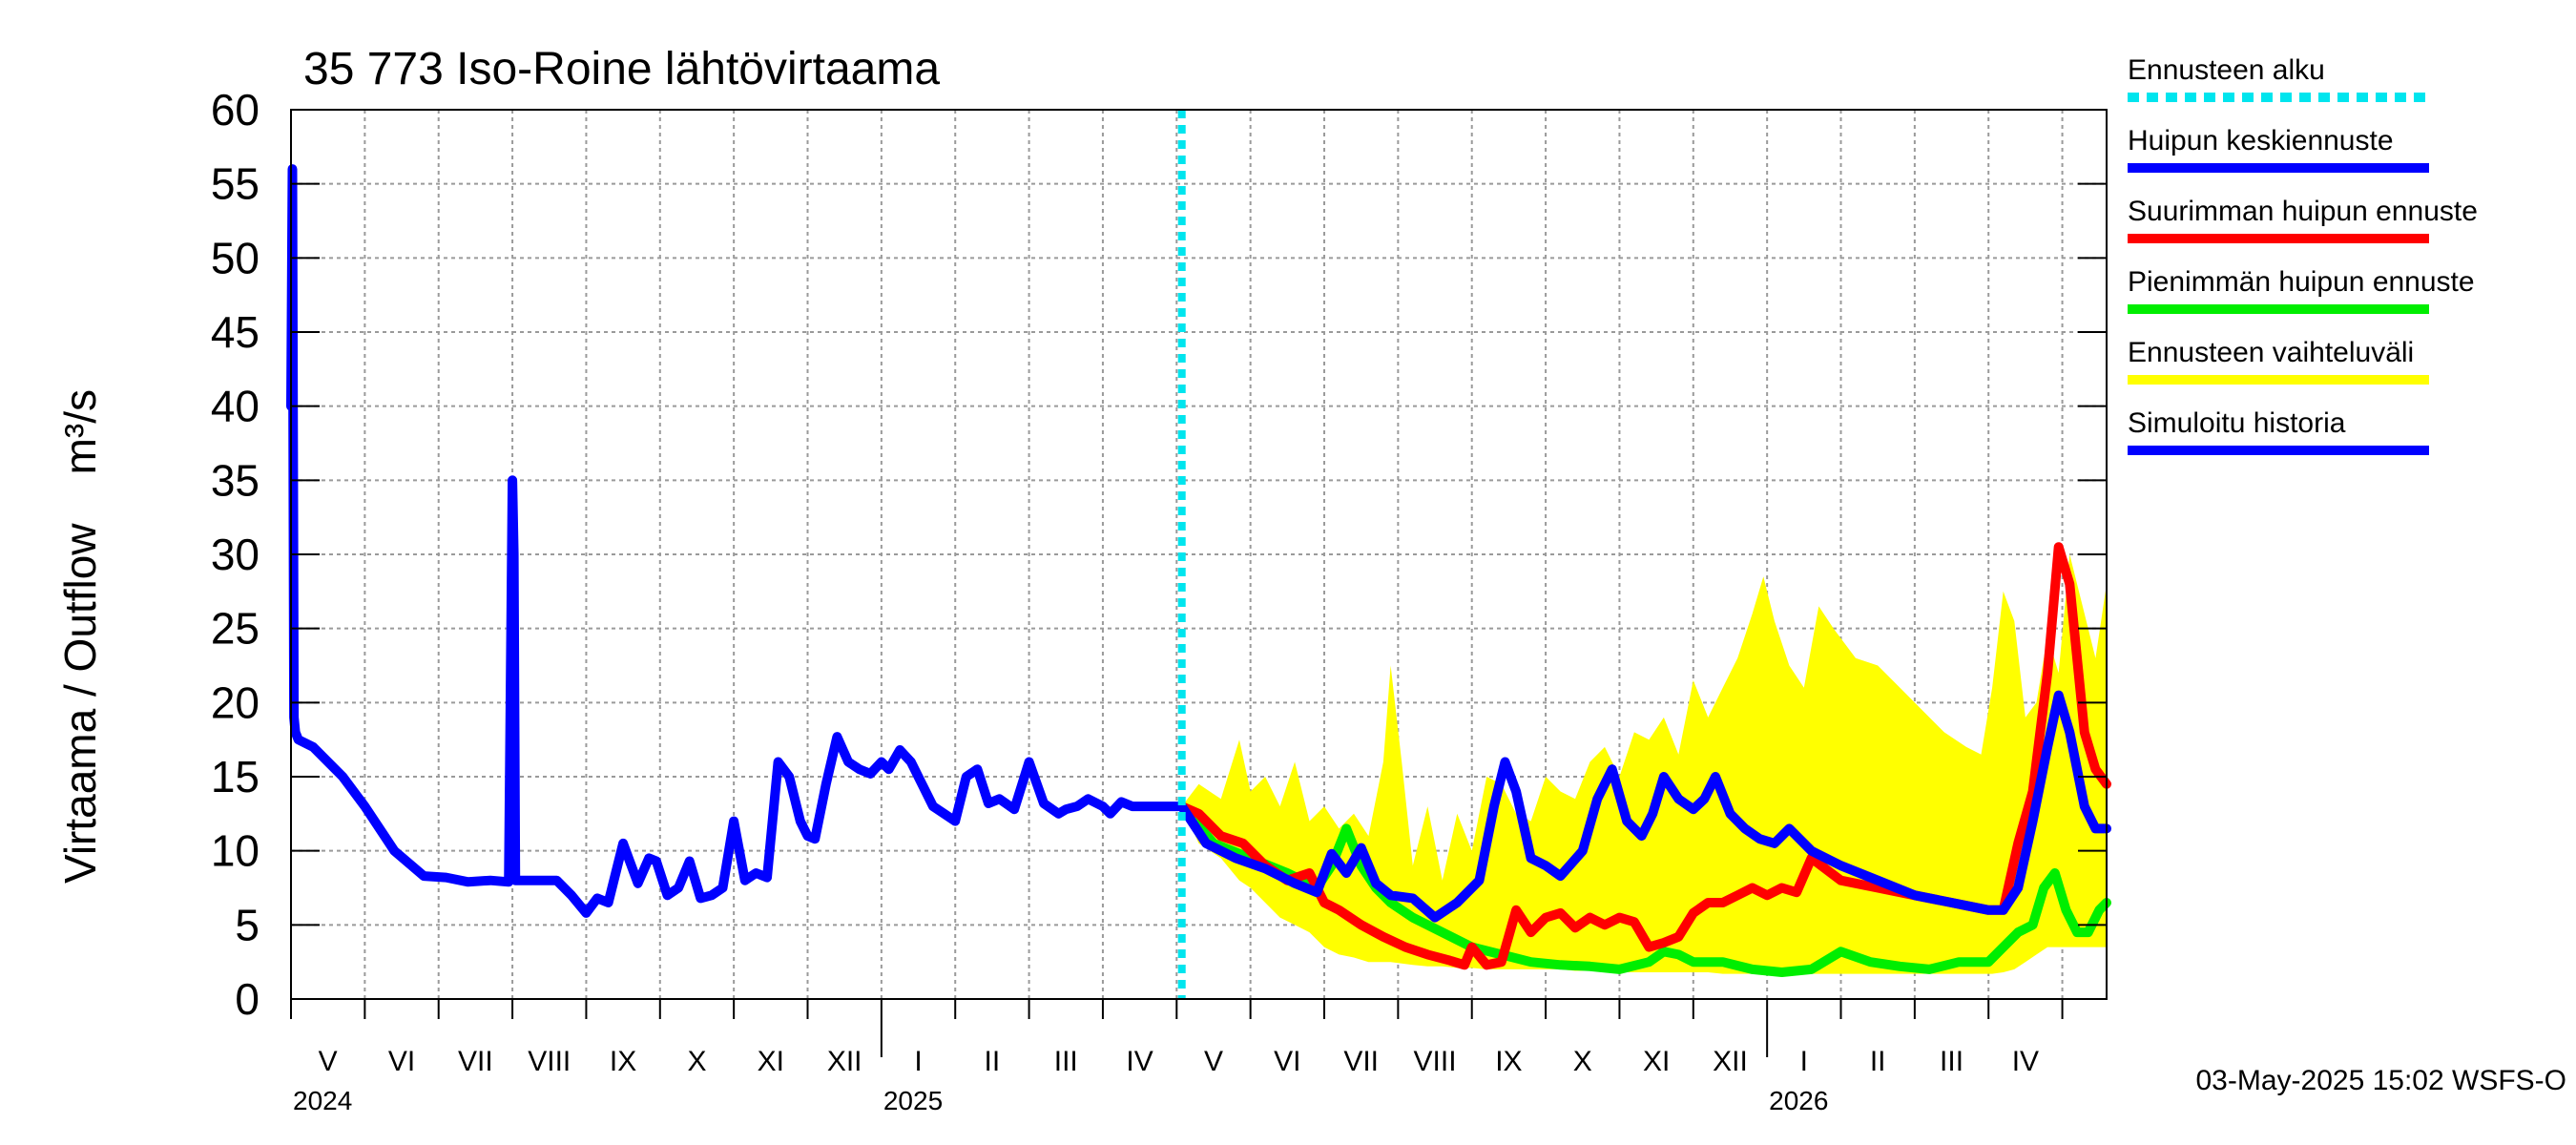 Image resolution: width=2576 pixels, height=1145 pixels. What do you see at coordinates (235, 629) in the screenshot?
I see `y-tick-label: 25` at bounding box center [235, 629].